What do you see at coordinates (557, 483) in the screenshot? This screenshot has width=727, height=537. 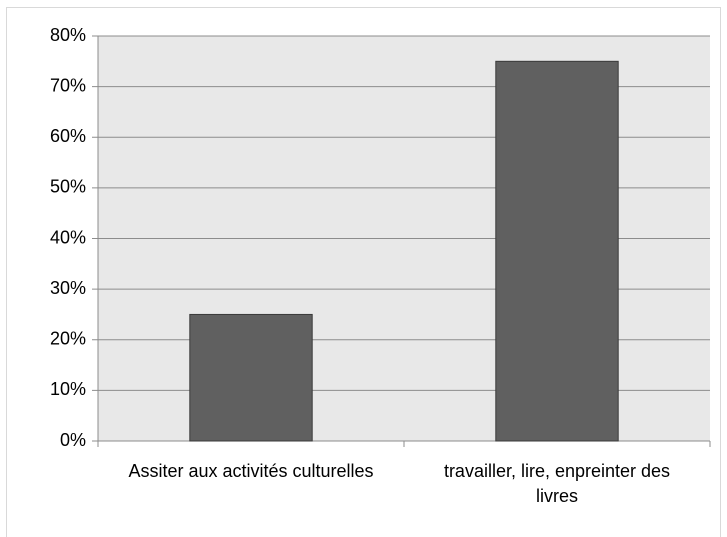 I see `x-tick-label: travailler, lire, enpreinter des livres` at bounding box center [557, 483].